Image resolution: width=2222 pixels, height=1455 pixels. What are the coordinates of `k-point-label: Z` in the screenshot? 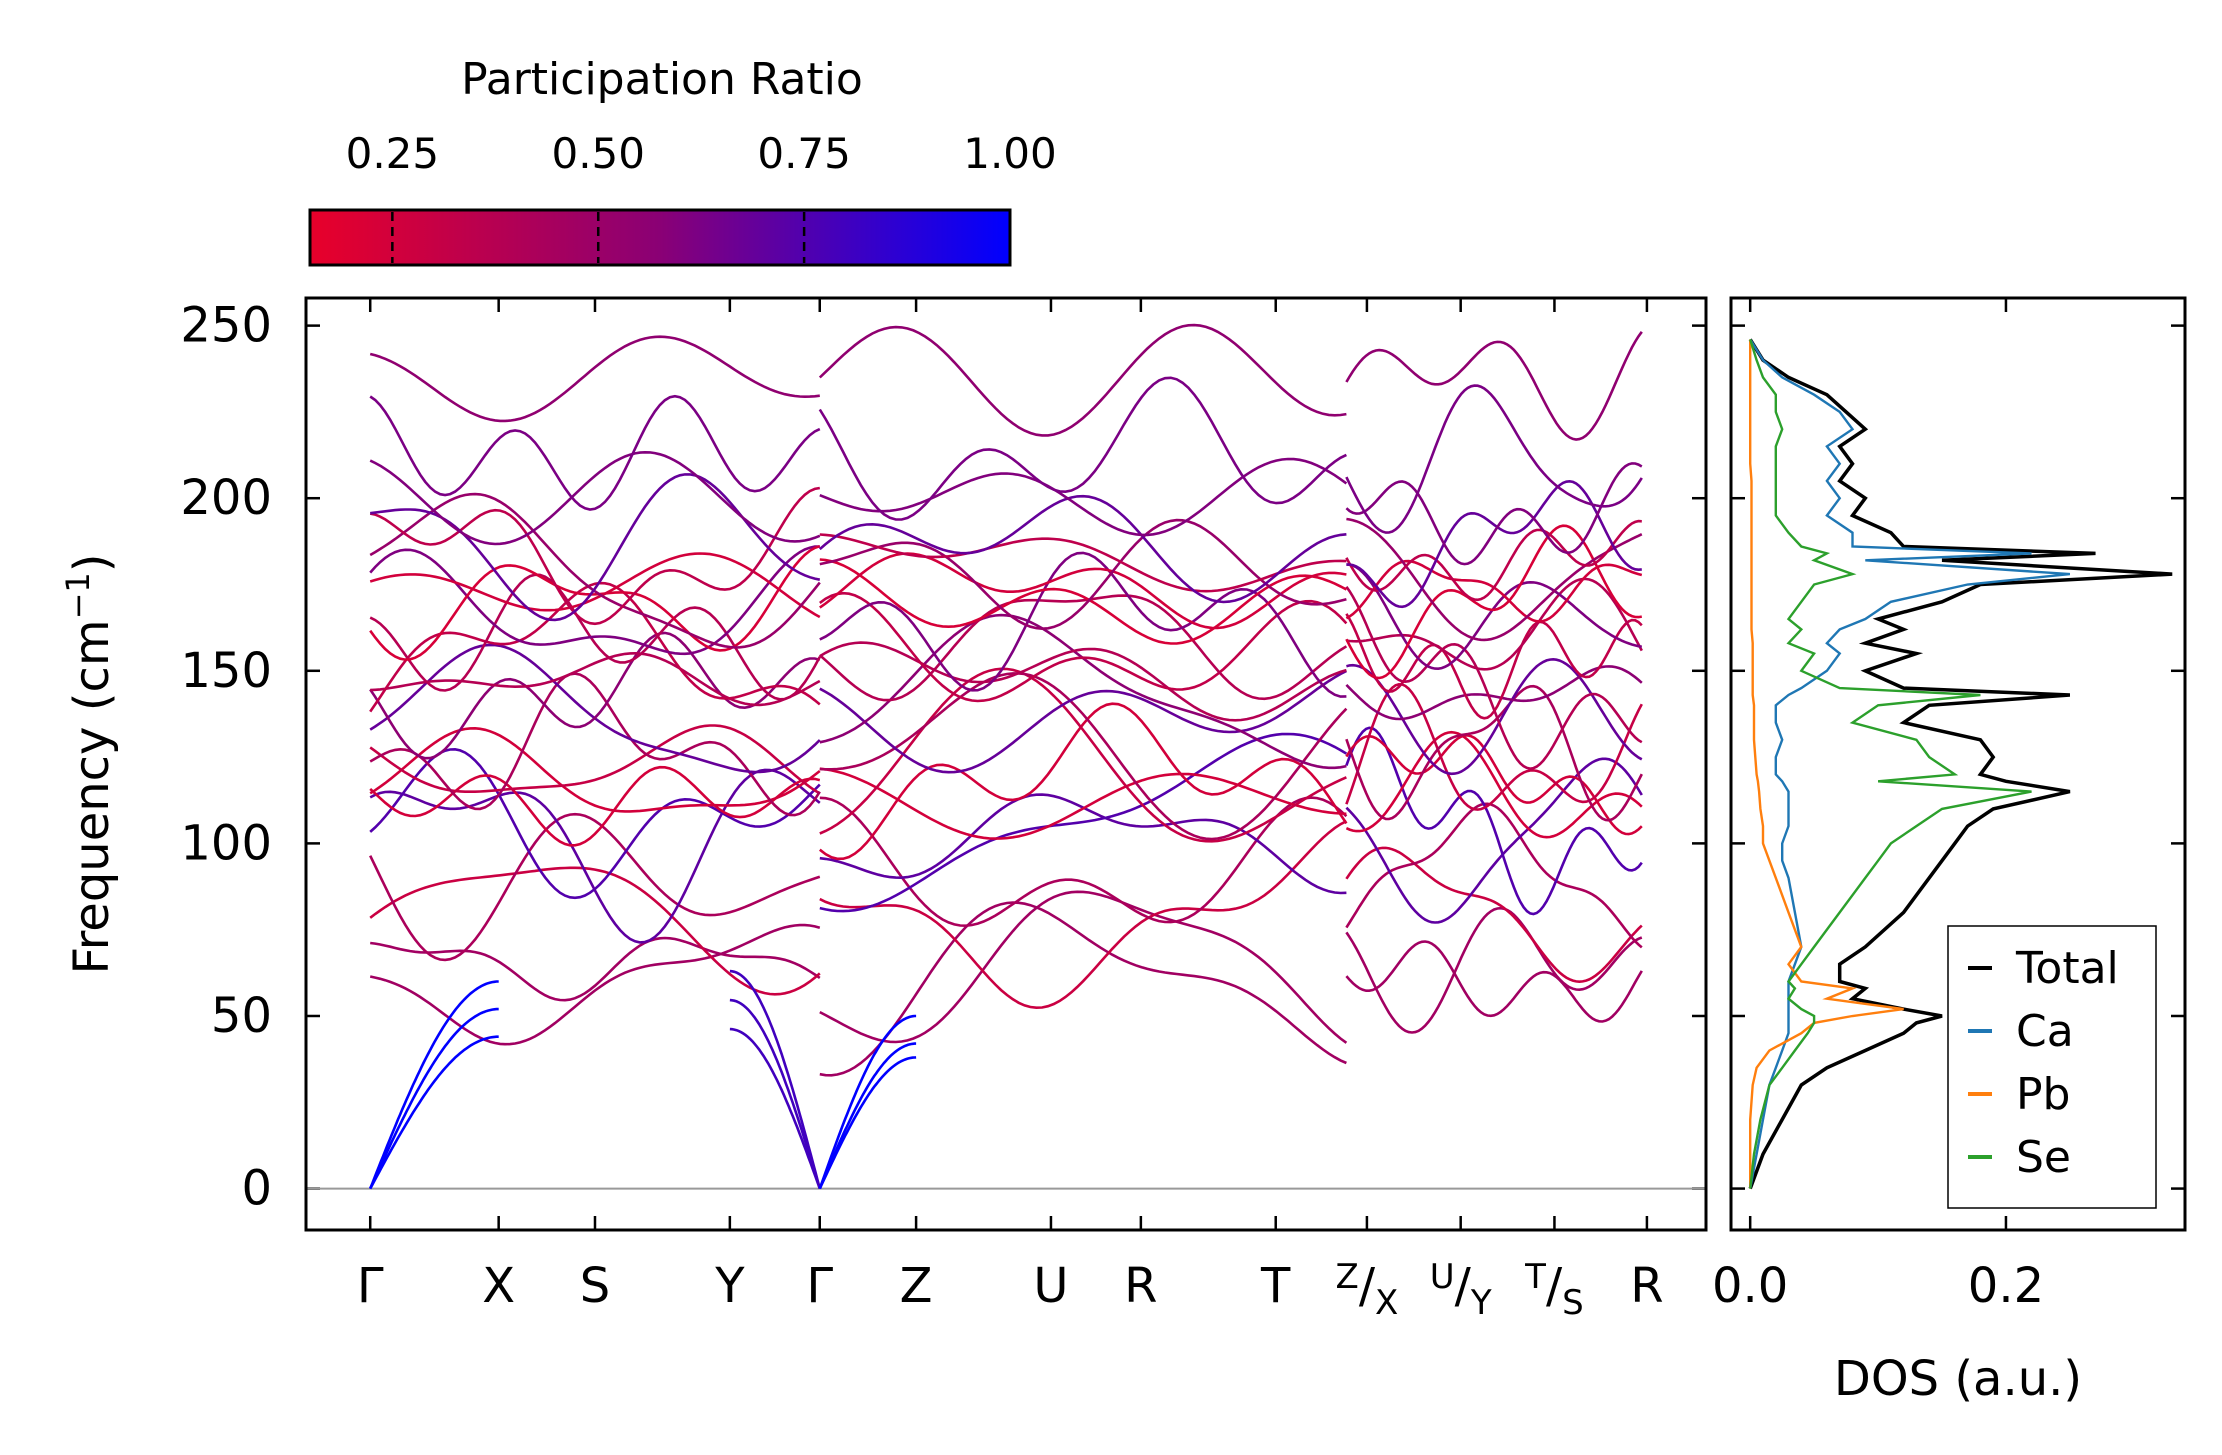 It's located at (916, 1286).